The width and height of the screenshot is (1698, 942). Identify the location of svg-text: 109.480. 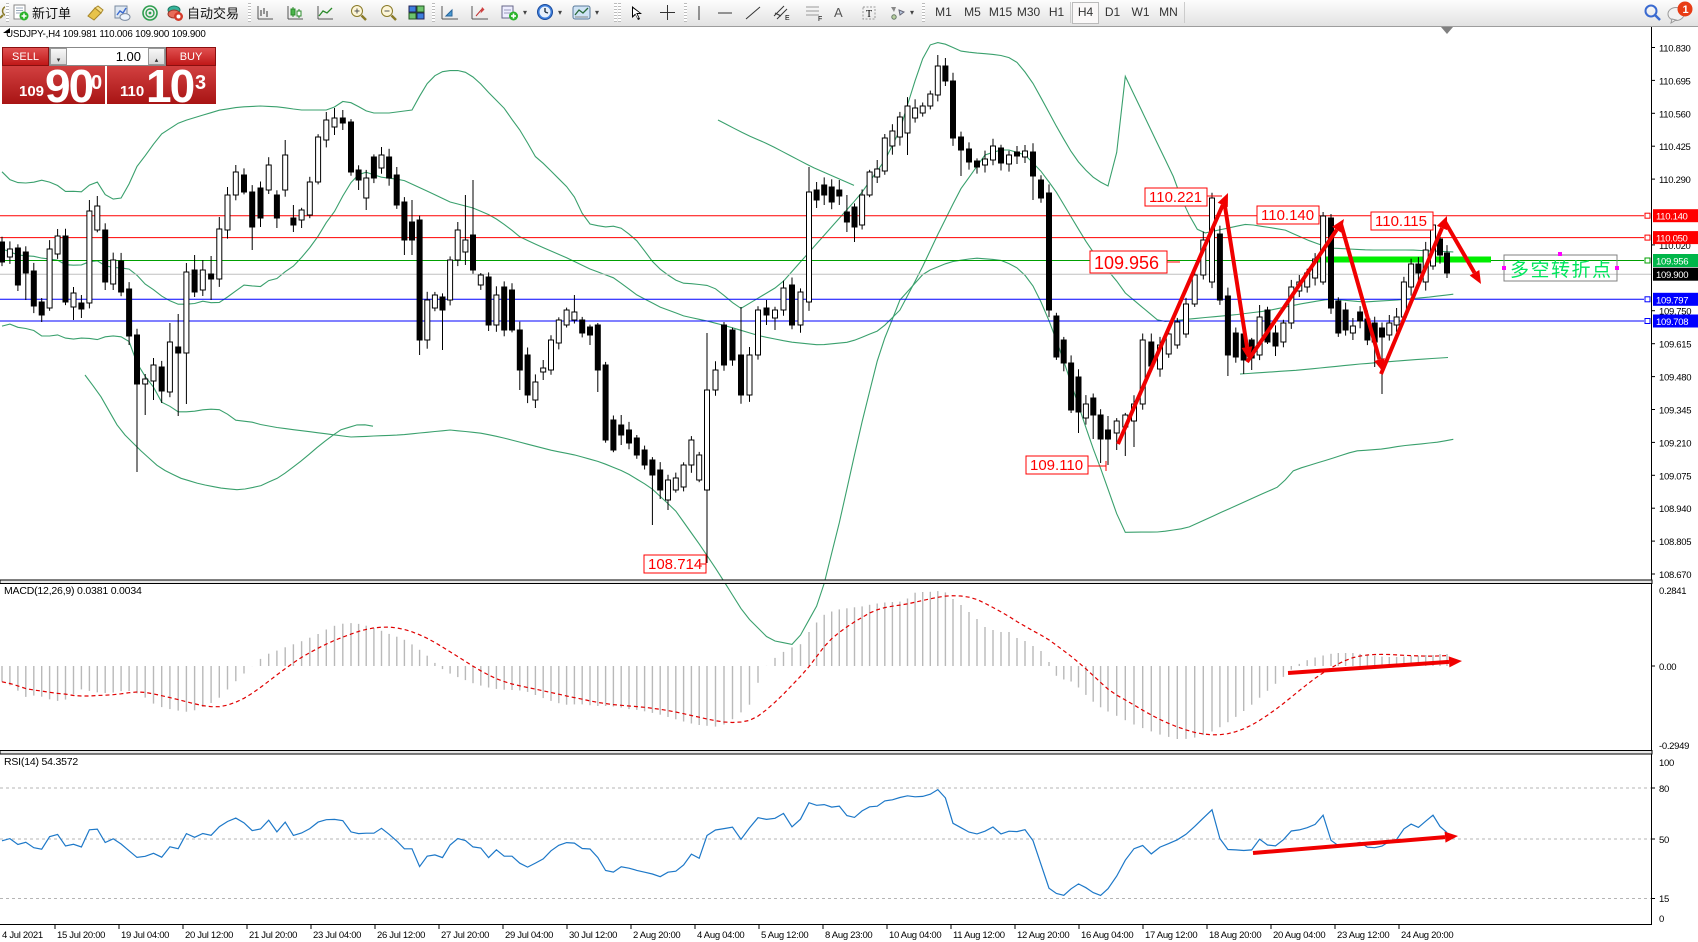
(1675, 378).